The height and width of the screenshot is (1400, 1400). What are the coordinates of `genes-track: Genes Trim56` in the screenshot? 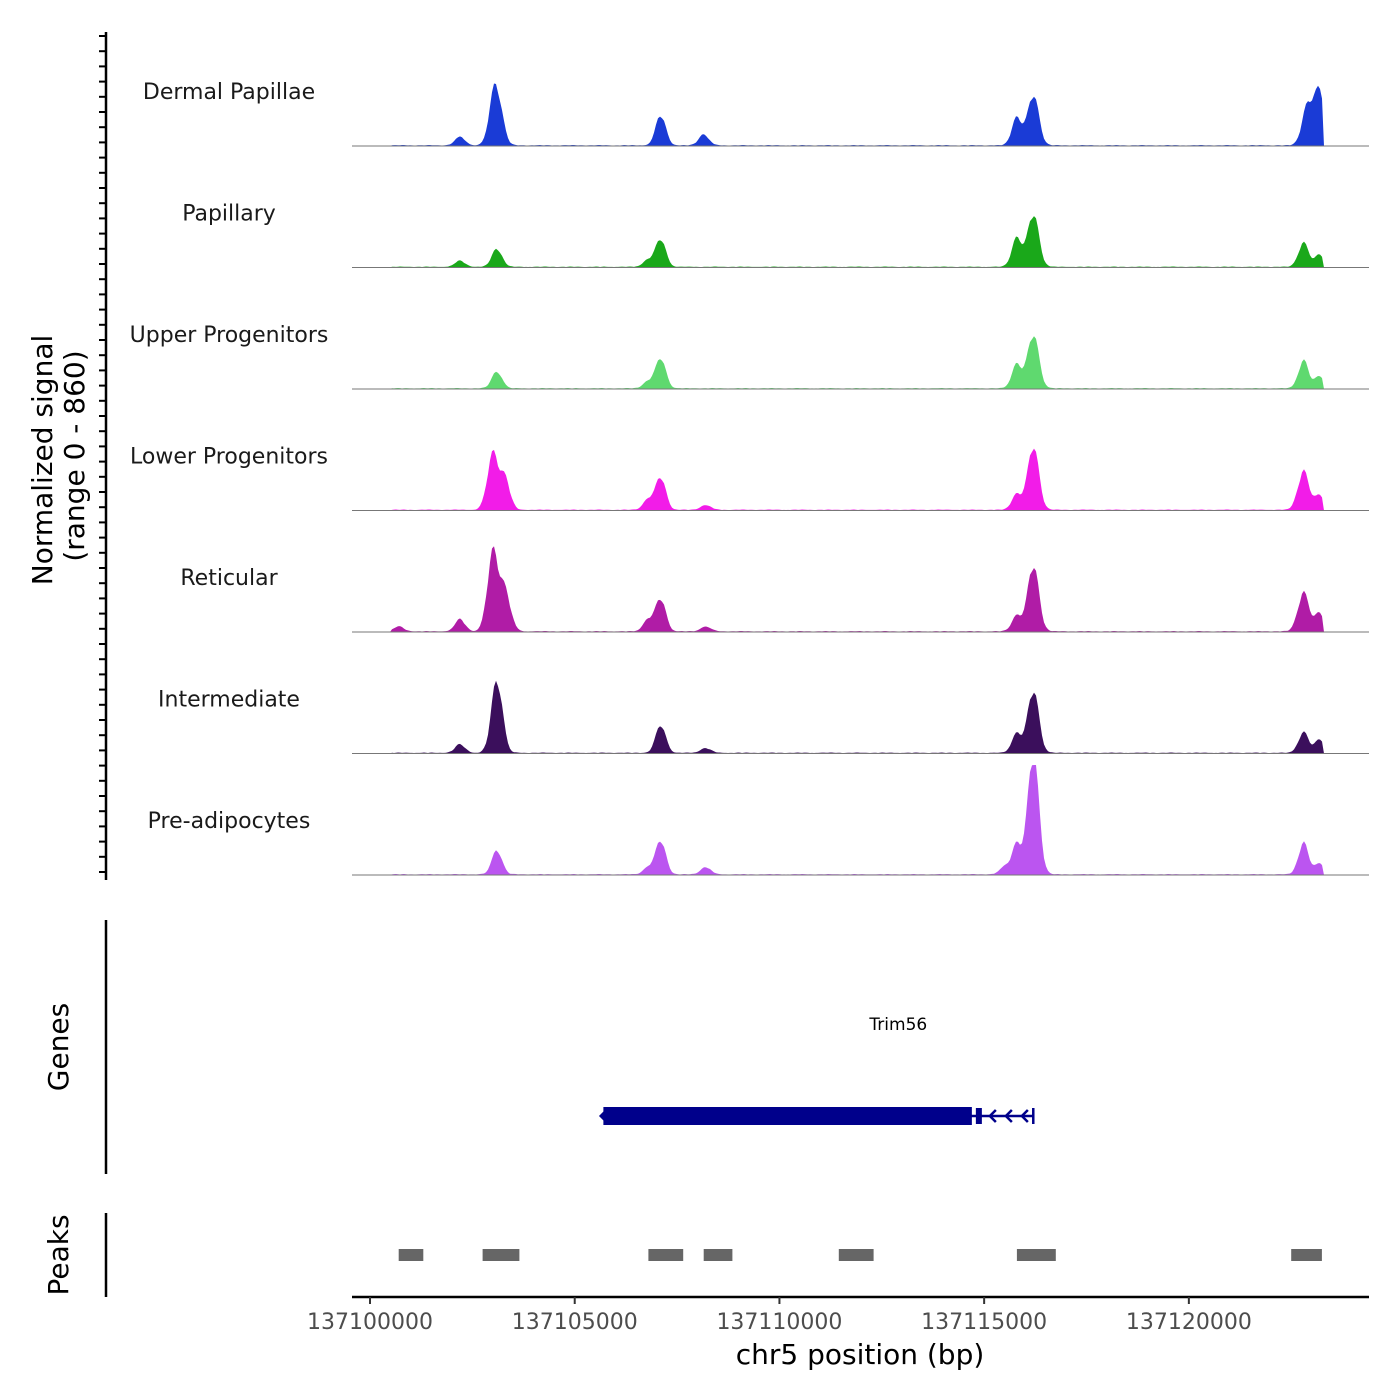 It's located at (538, 1047).